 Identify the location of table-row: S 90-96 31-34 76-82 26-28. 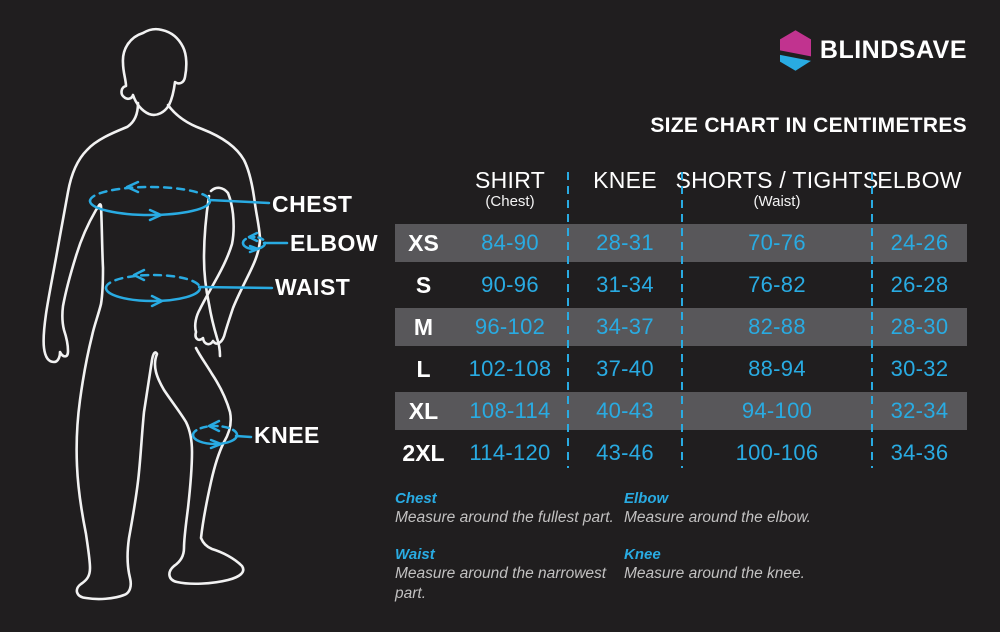
(681, 285).